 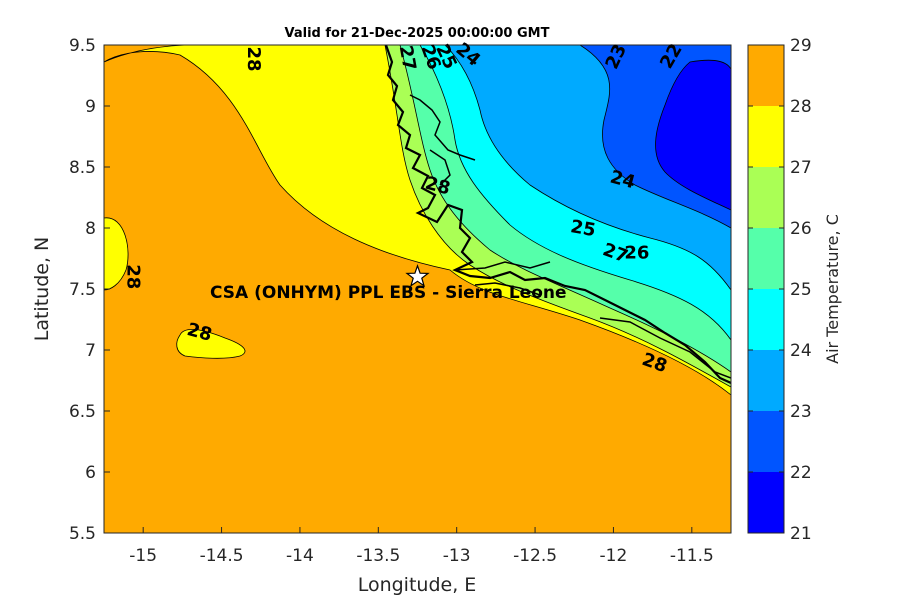 I want to click on y-tick-label: 5.5, so click(x=82, y=534).